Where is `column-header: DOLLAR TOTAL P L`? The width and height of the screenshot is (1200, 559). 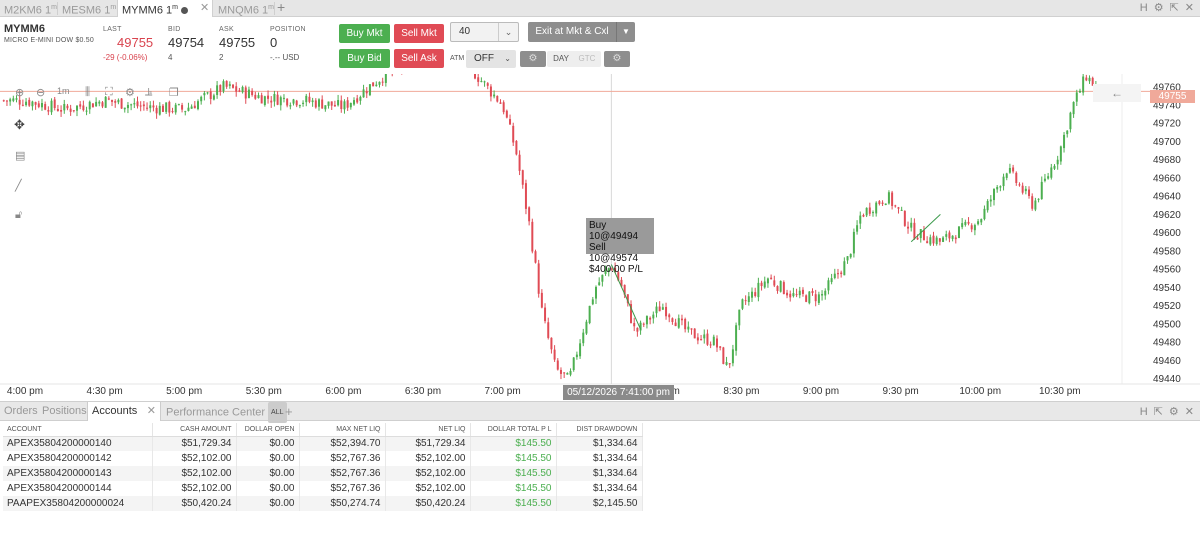 column-header: DOLLAR TOTAL P L is located at coordinates (513, 430).